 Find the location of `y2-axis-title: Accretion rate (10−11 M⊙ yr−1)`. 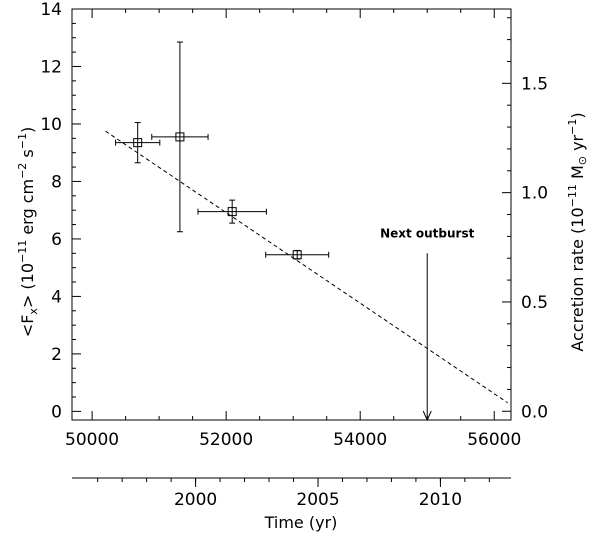

y2-axis-title: Accretion rate (10−11 M⊙ yr−1) is located at coordinates (577, 231).